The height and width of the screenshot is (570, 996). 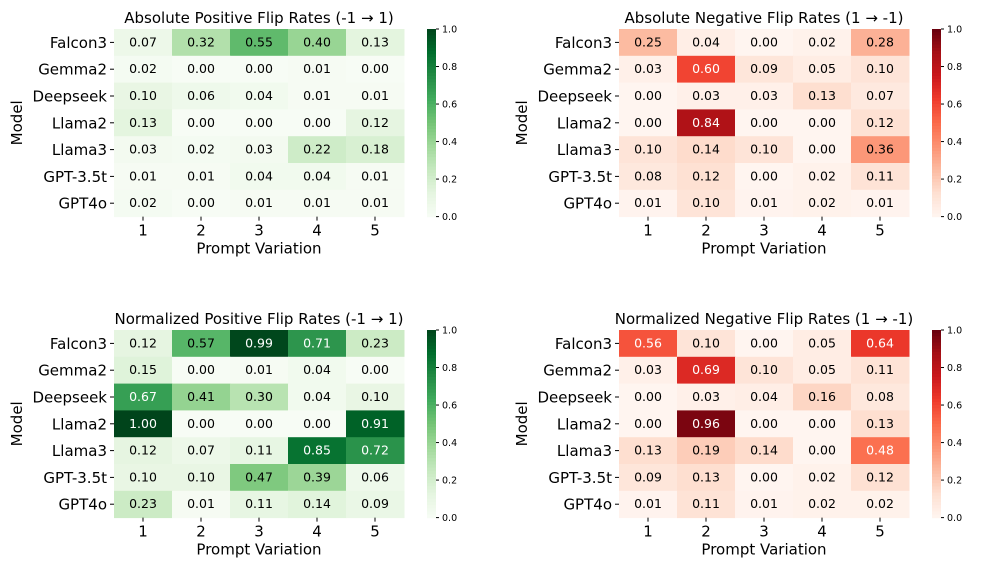 I want to click on cell-value-label: 1.00, so click(x=143, y=423).